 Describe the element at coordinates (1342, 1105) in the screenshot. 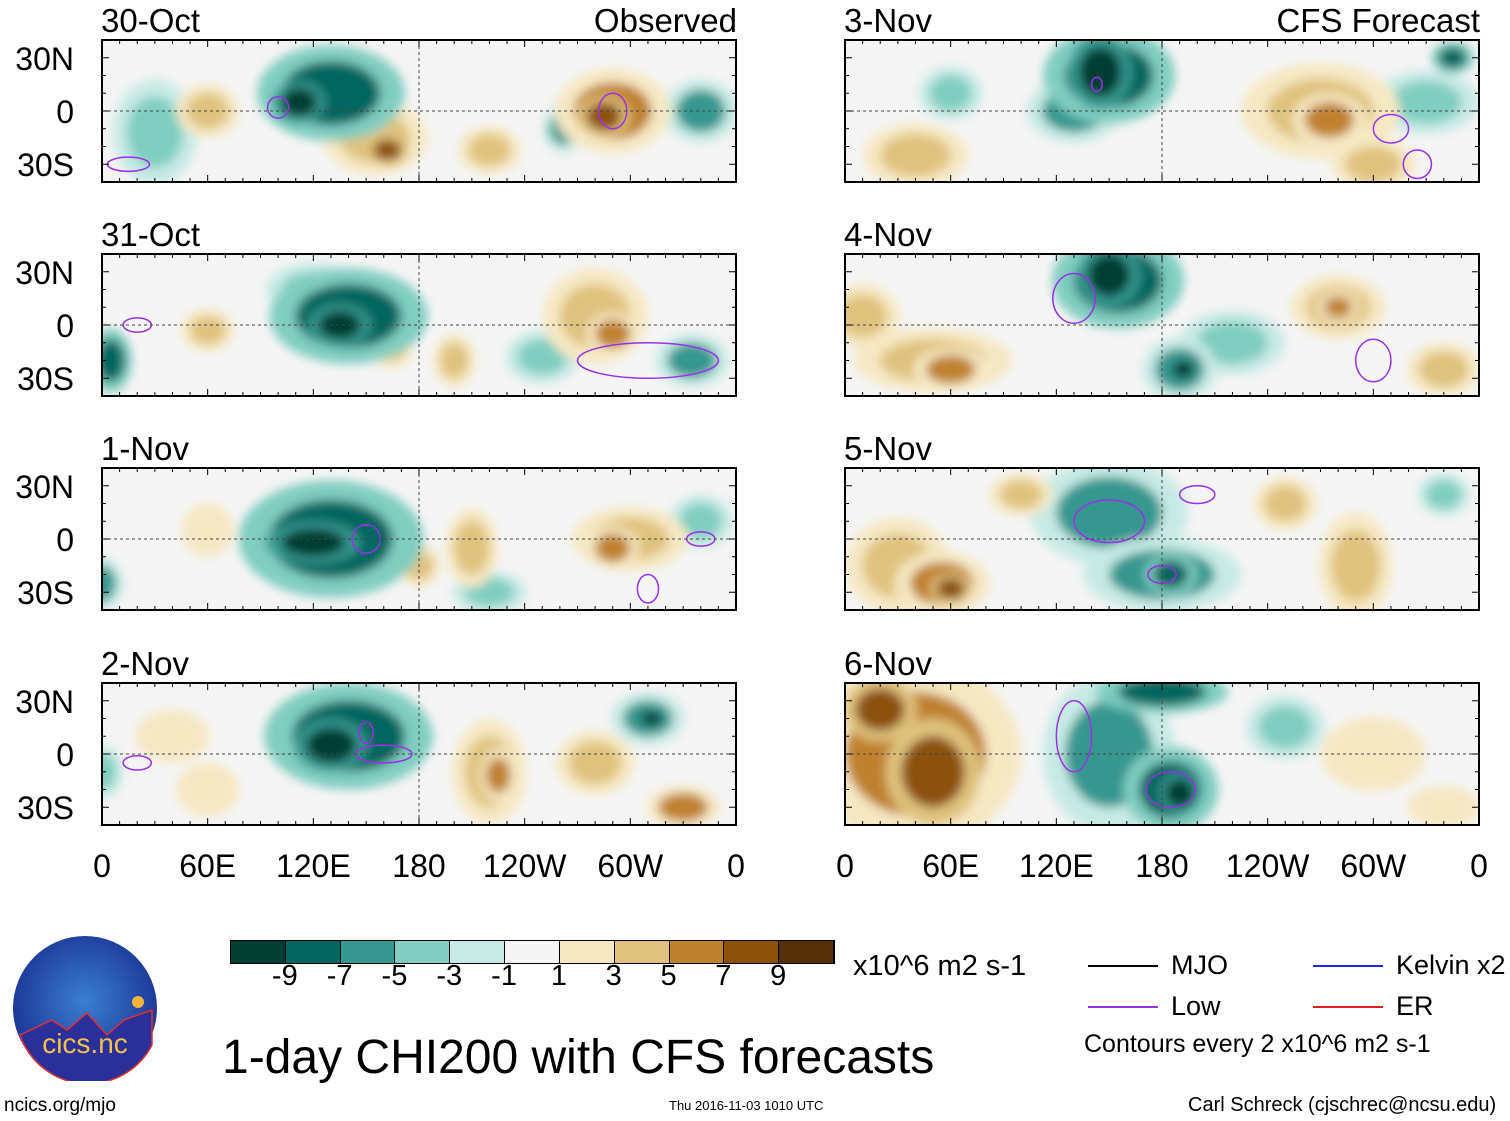

I see `author: Carl Schreck (cjschrec@ncsu.edu)` at that location.